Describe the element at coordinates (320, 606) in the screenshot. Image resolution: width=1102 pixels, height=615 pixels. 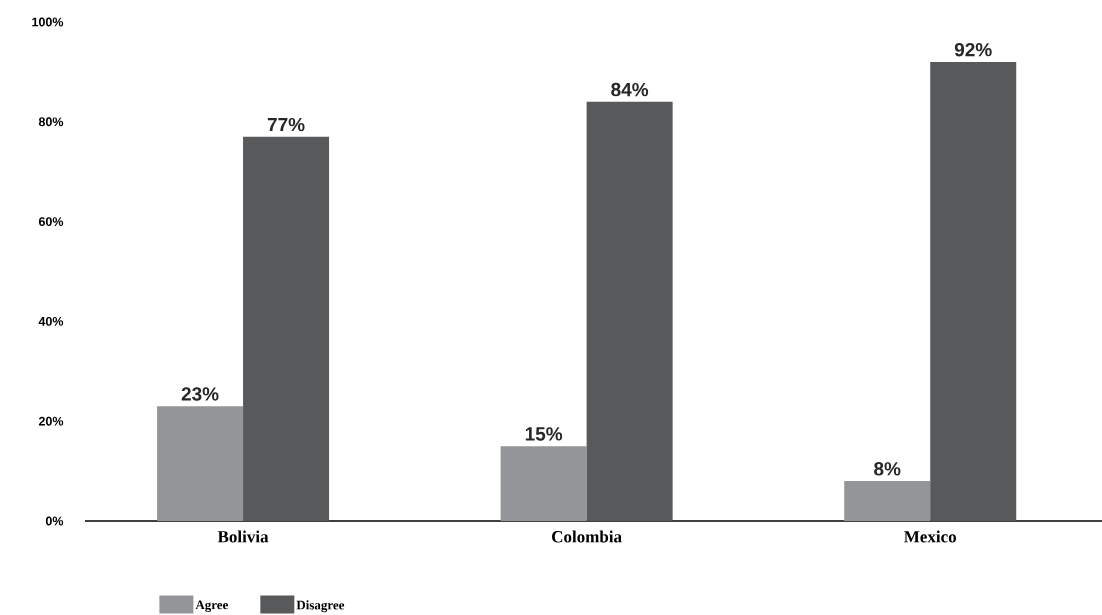
I see `legend-label: Disagree` at that location.